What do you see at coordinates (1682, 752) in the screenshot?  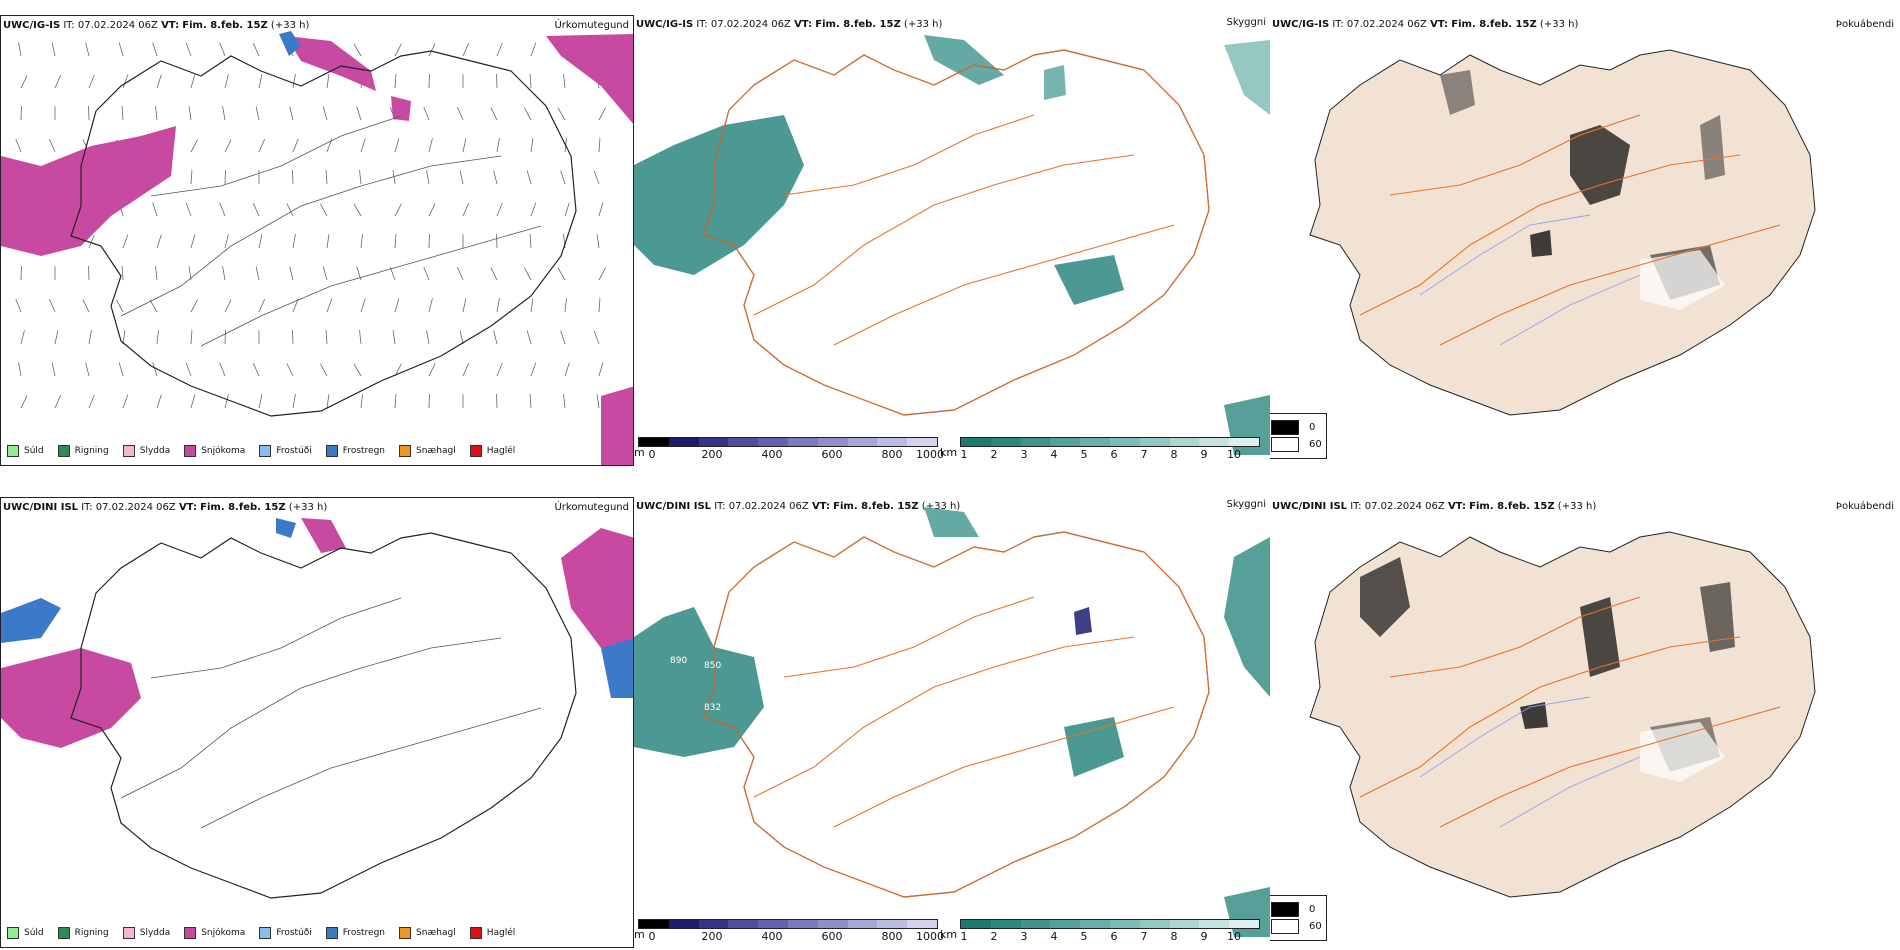 I see `glacier-area` at bounding box center [1682, 752].